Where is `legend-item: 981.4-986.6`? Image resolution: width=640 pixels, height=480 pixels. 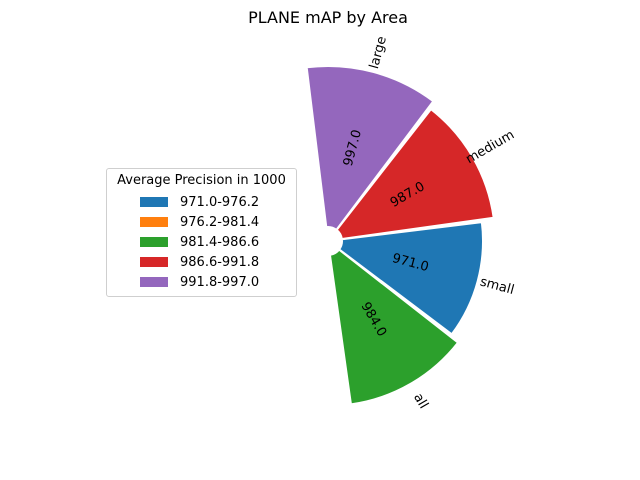
legend-item: 981.4-986.6 is located at coordinates (199, 242).